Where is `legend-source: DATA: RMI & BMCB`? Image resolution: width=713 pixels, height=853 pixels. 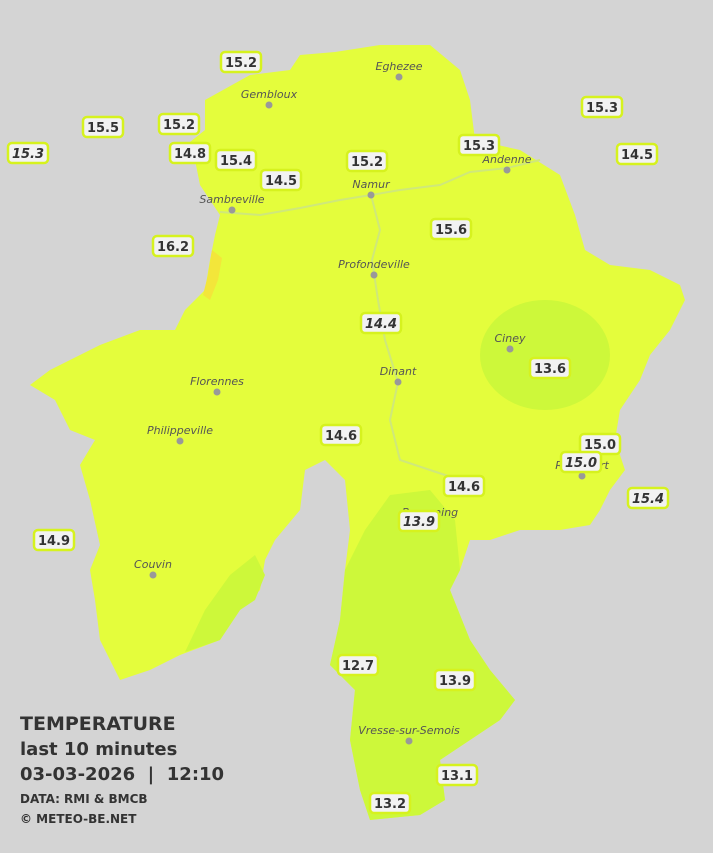 legend-source: DATA: RMI & BMCB is located at coordinates (84, 799).